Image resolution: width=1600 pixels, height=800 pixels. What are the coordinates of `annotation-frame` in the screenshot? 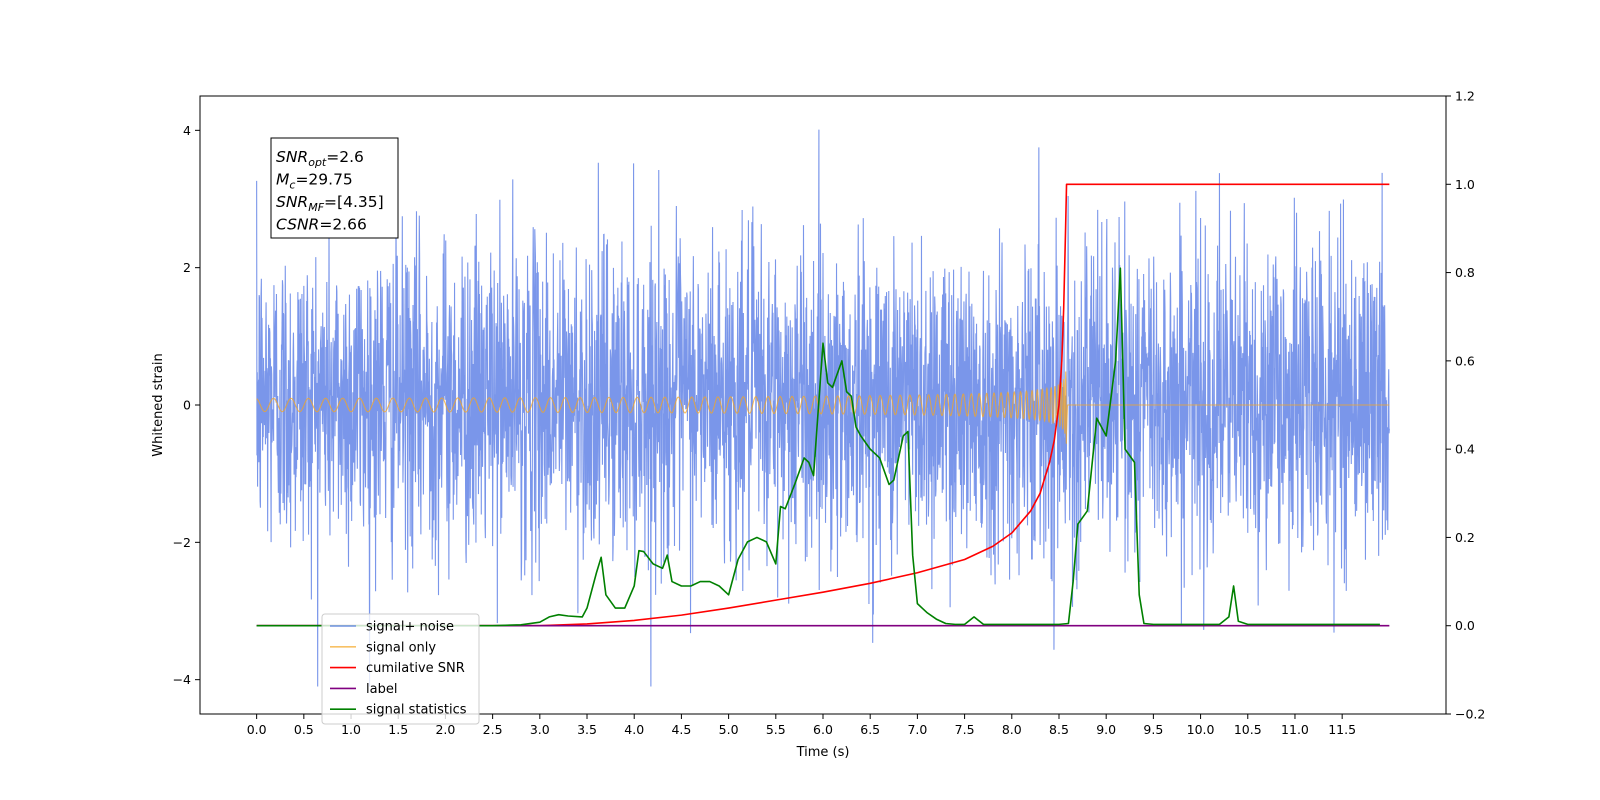 It's located at (334, 188).